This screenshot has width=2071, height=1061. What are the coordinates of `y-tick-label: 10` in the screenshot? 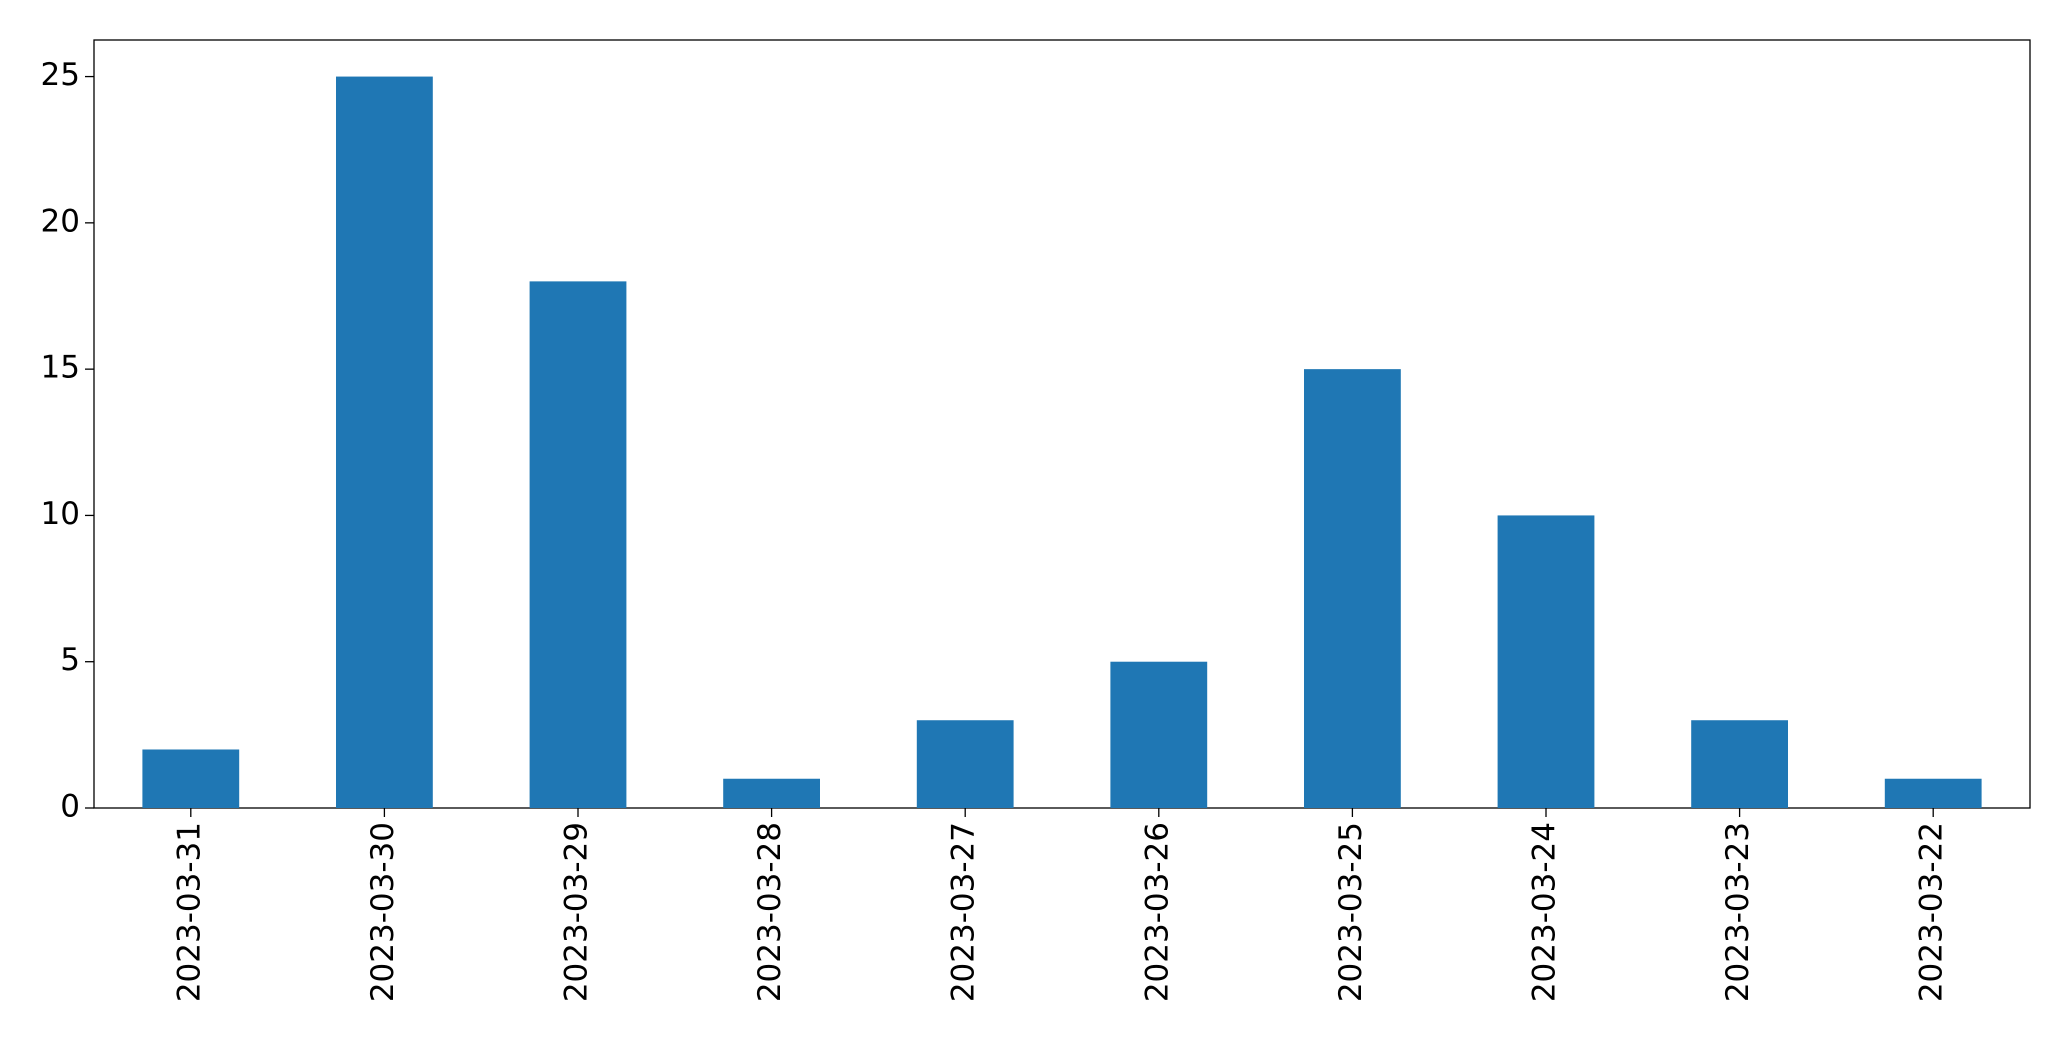 It's located at (60, 514).